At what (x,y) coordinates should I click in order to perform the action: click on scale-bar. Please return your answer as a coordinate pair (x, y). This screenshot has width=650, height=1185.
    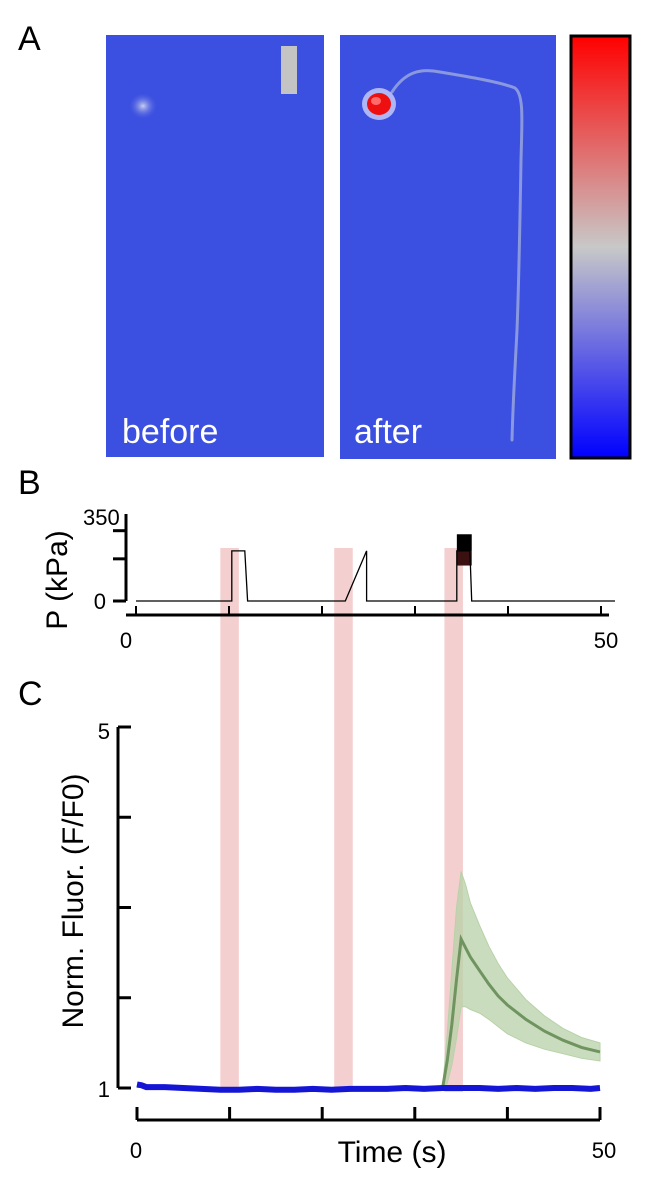
    Looking at the image, I should click on (289, 70).